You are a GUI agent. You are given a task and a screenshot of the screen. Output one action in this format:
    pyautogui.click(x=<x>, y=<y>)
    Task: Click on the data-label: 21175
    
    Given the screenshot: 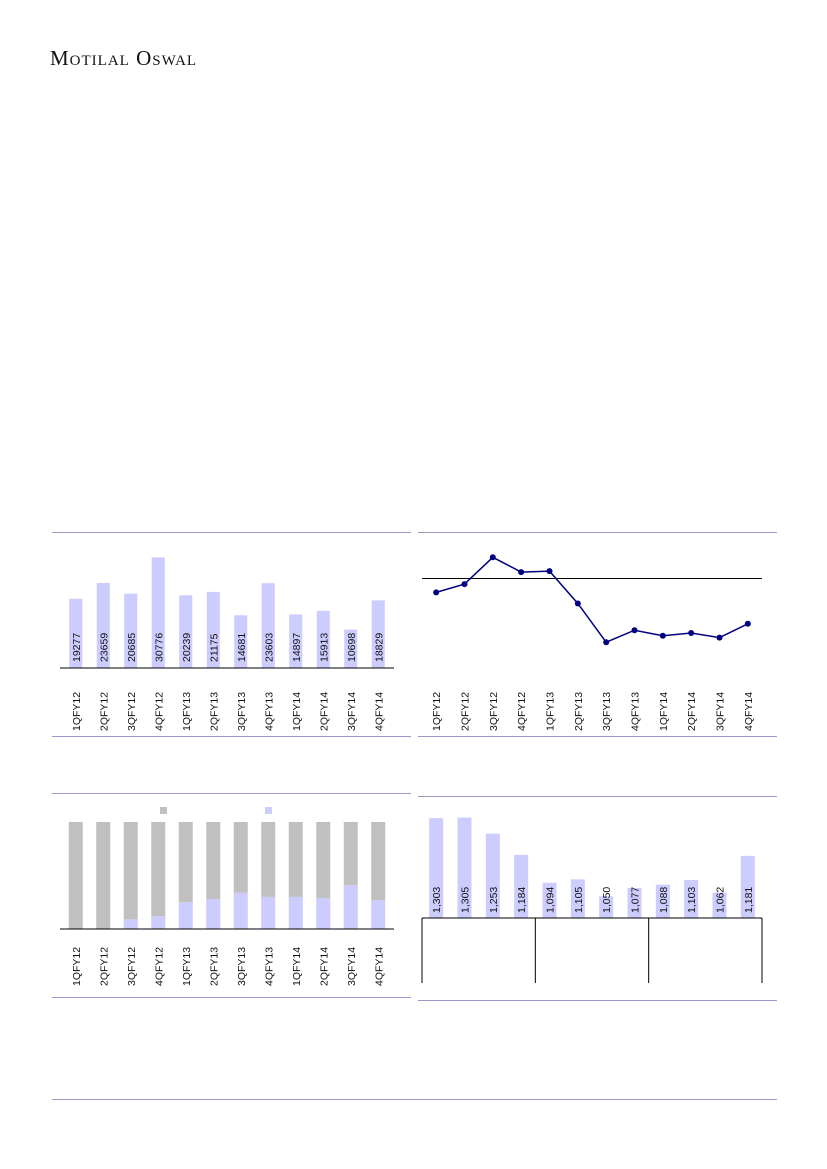 What is the action you would take?
    pyautogui.click(x=214, y=647)
    